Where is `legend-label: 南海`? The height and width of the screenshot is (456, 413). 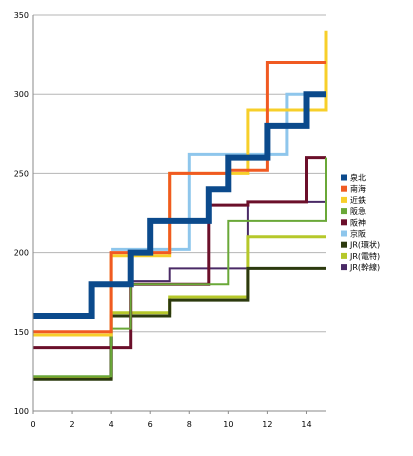 legend-label: 南海 is located at coordinates (358, 189).